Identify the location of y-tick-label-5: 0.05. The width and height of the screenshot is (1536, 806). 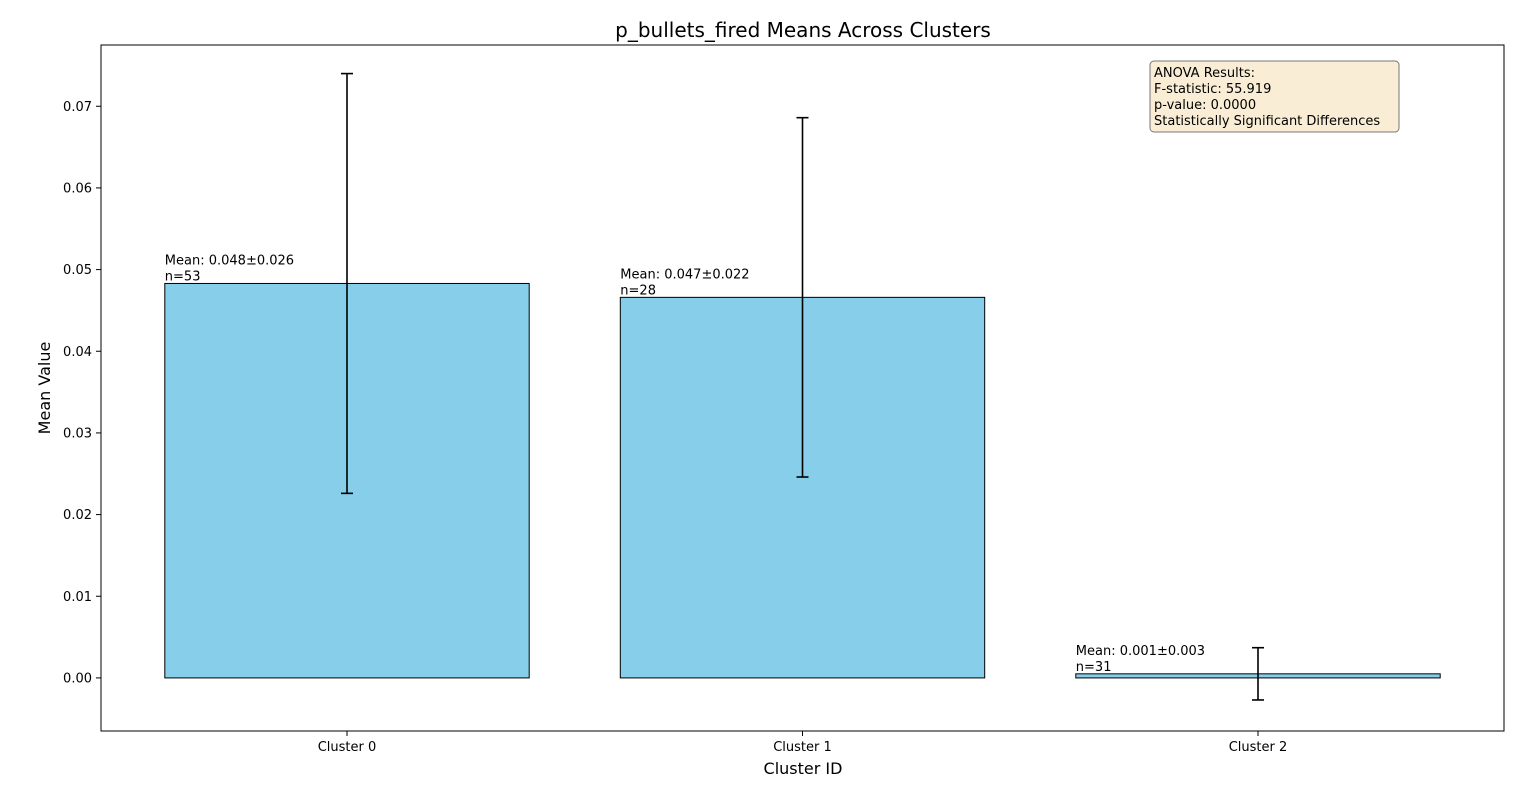
(77, 270).